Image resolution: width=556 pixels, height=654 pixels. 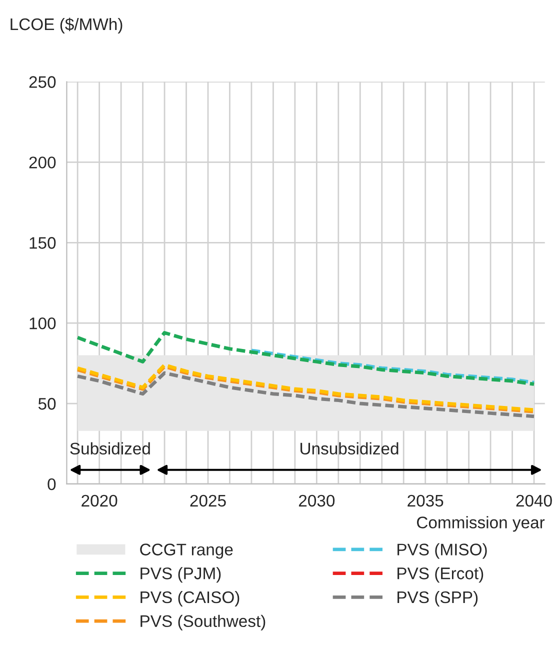 I want to click on y-axis-title: LCOE ($/MWh), so click(x=66, y=26).